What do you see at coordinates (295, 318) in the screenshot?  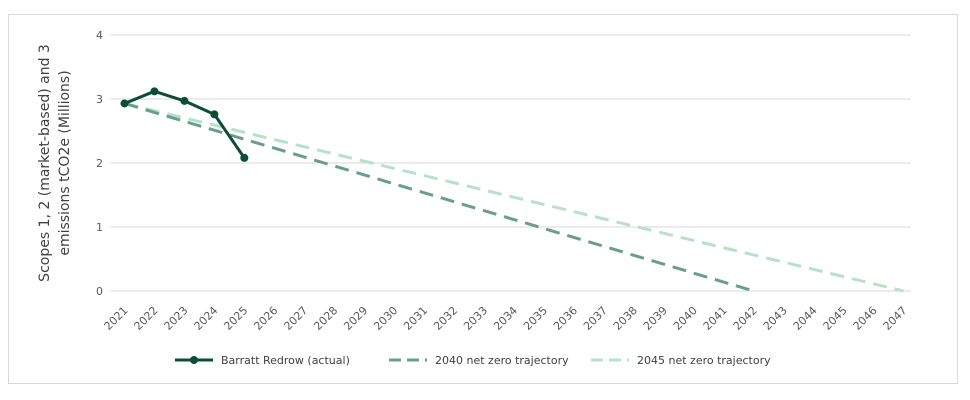 I see `x-tick-label: 2027` at bounding box center [295, 318].